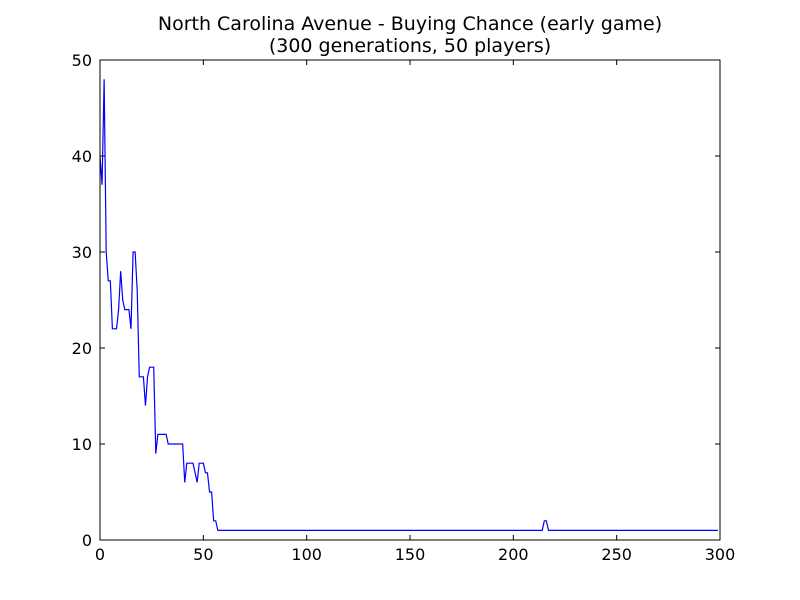  I want to click on x-tick-label: 300, so click(720, 554).